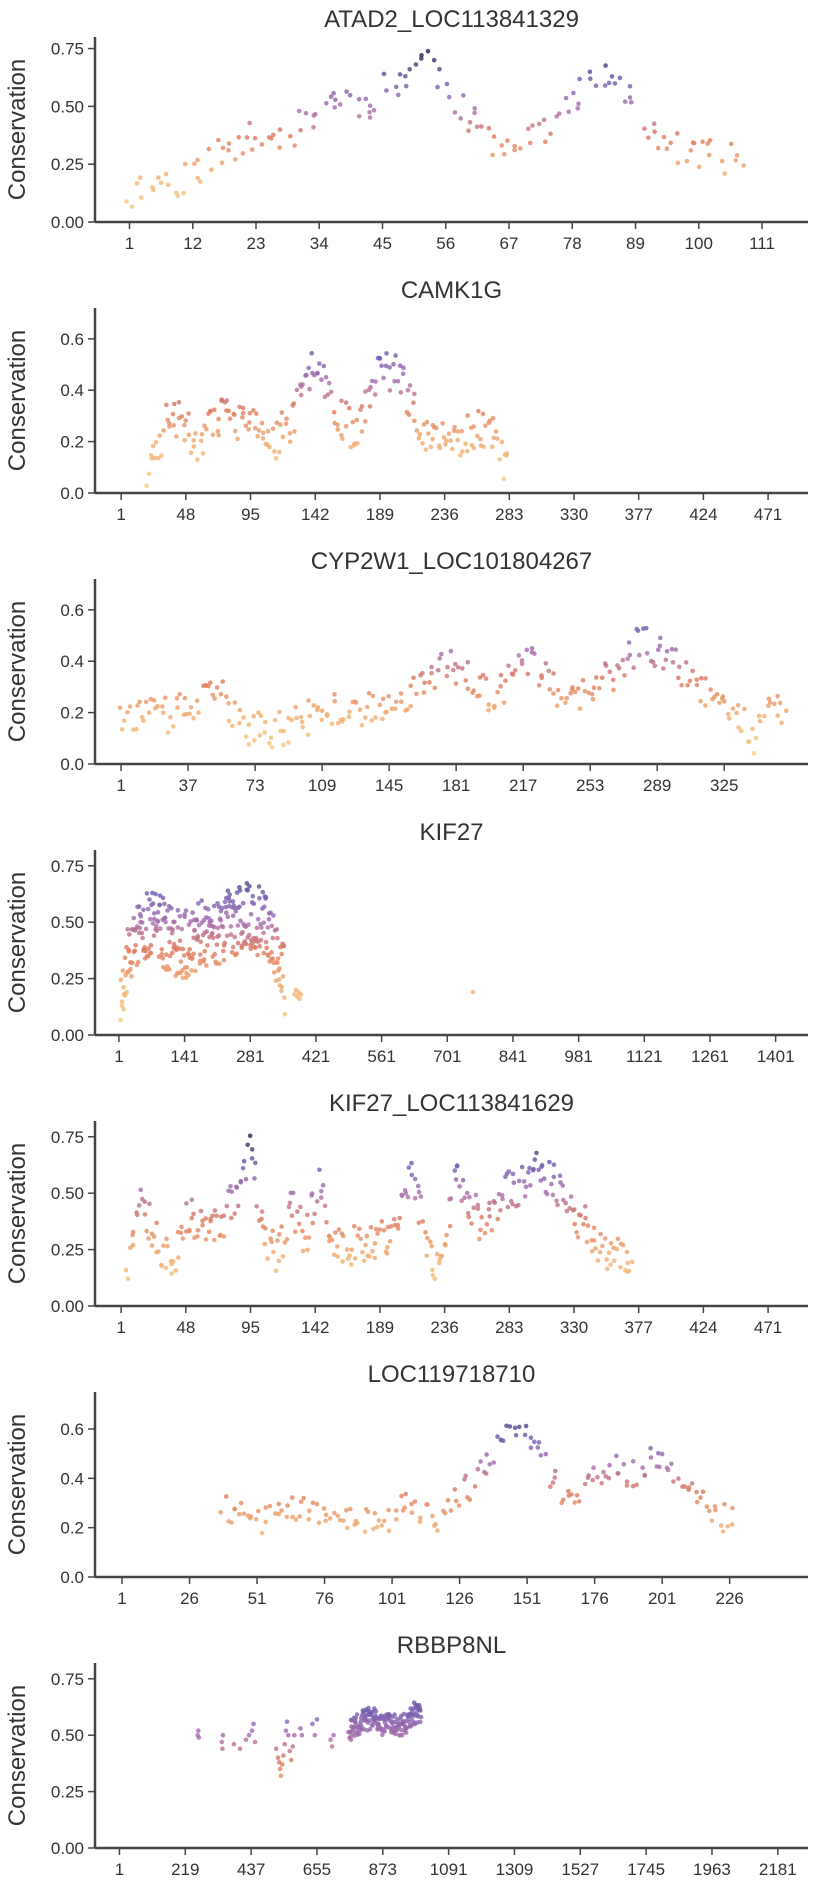  What do you see at coordinates (574, 514) in the screenshot?
I see `x-tick-label: 330` at bounding box center [574, 514].